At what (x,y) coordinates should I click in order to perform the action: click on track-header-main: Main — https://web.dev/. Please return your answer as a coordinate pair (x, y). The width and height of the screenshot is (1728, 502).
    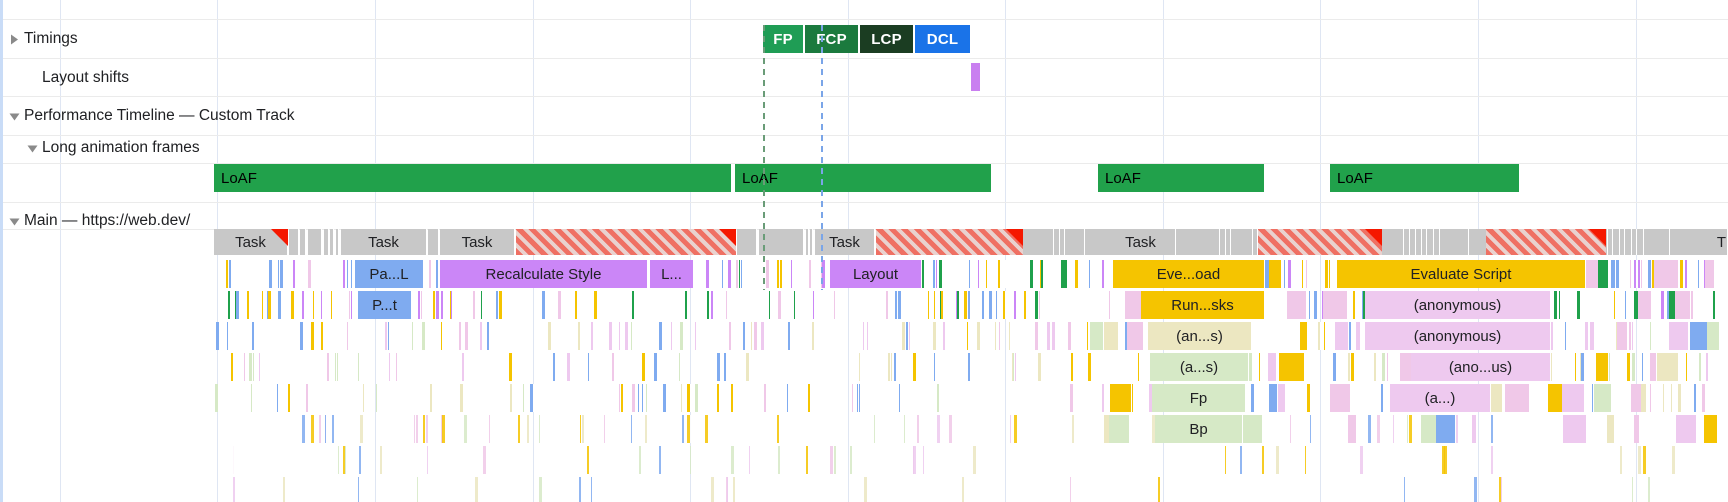
    Looking at the image, I should click on (98, 221).